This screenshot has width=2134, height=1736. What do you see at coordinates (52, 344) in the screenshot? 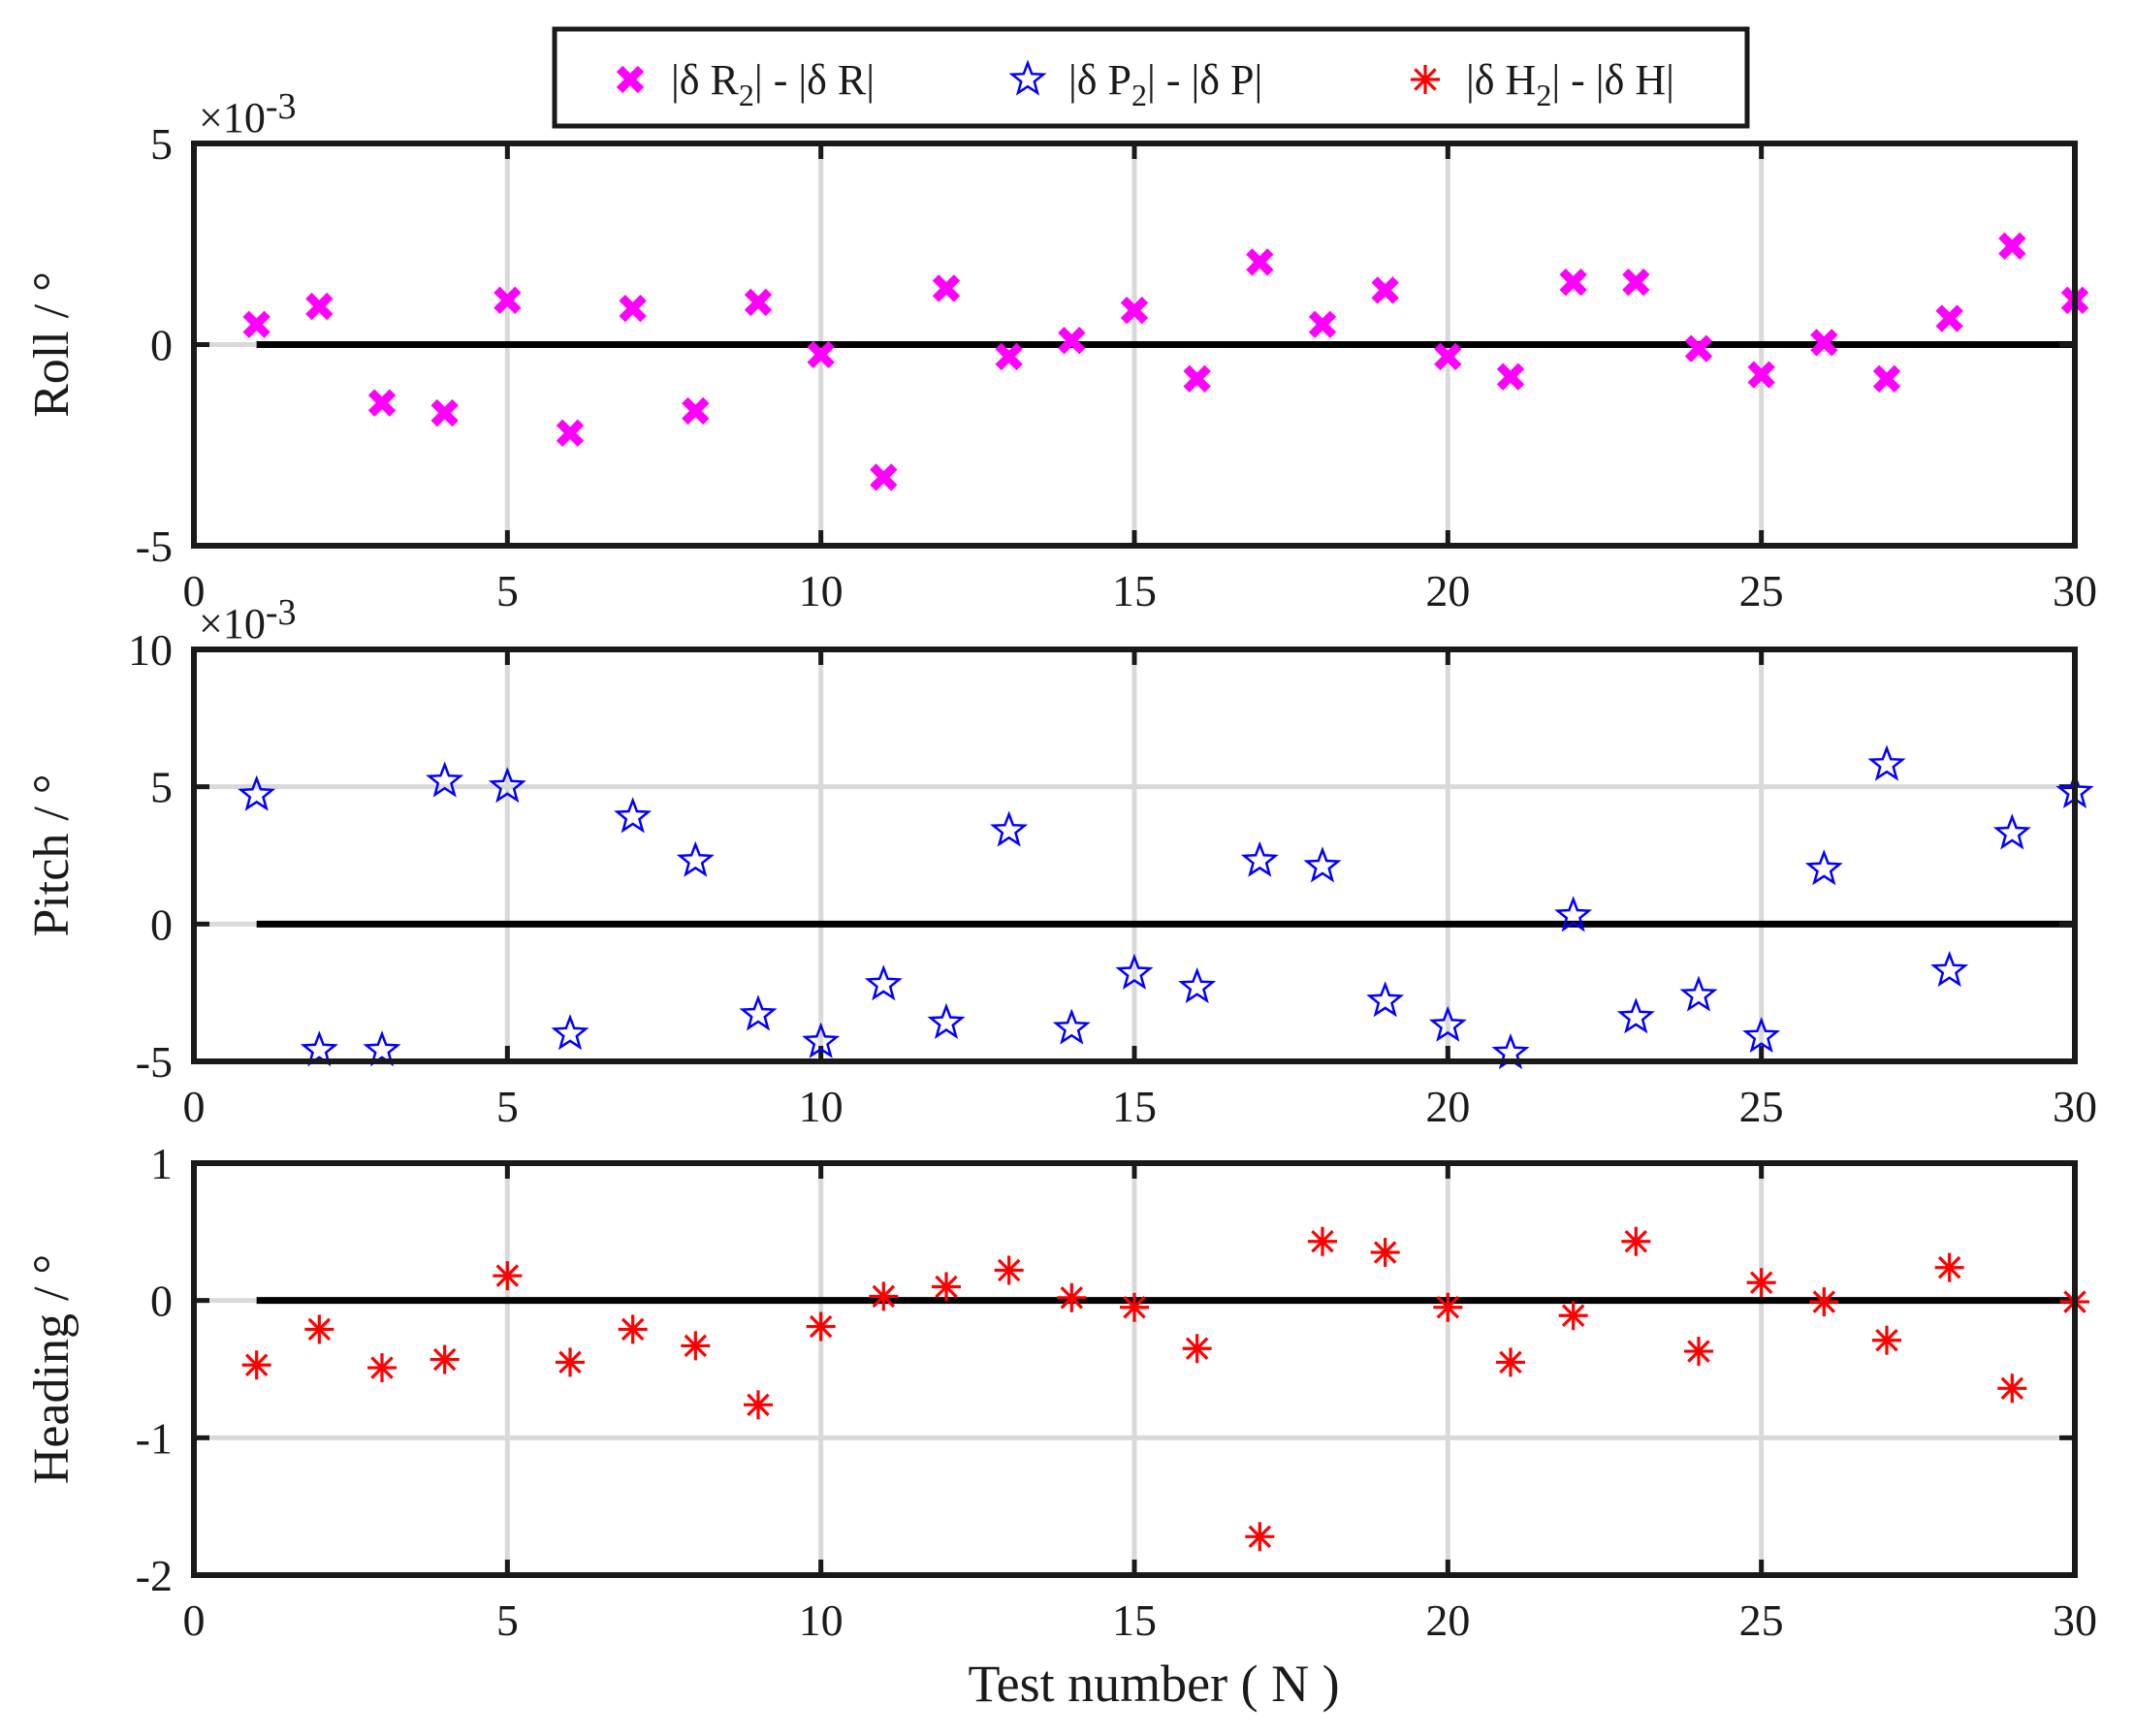
I see `y-axis-label: Roll / °` at bounding box center [52, 344].